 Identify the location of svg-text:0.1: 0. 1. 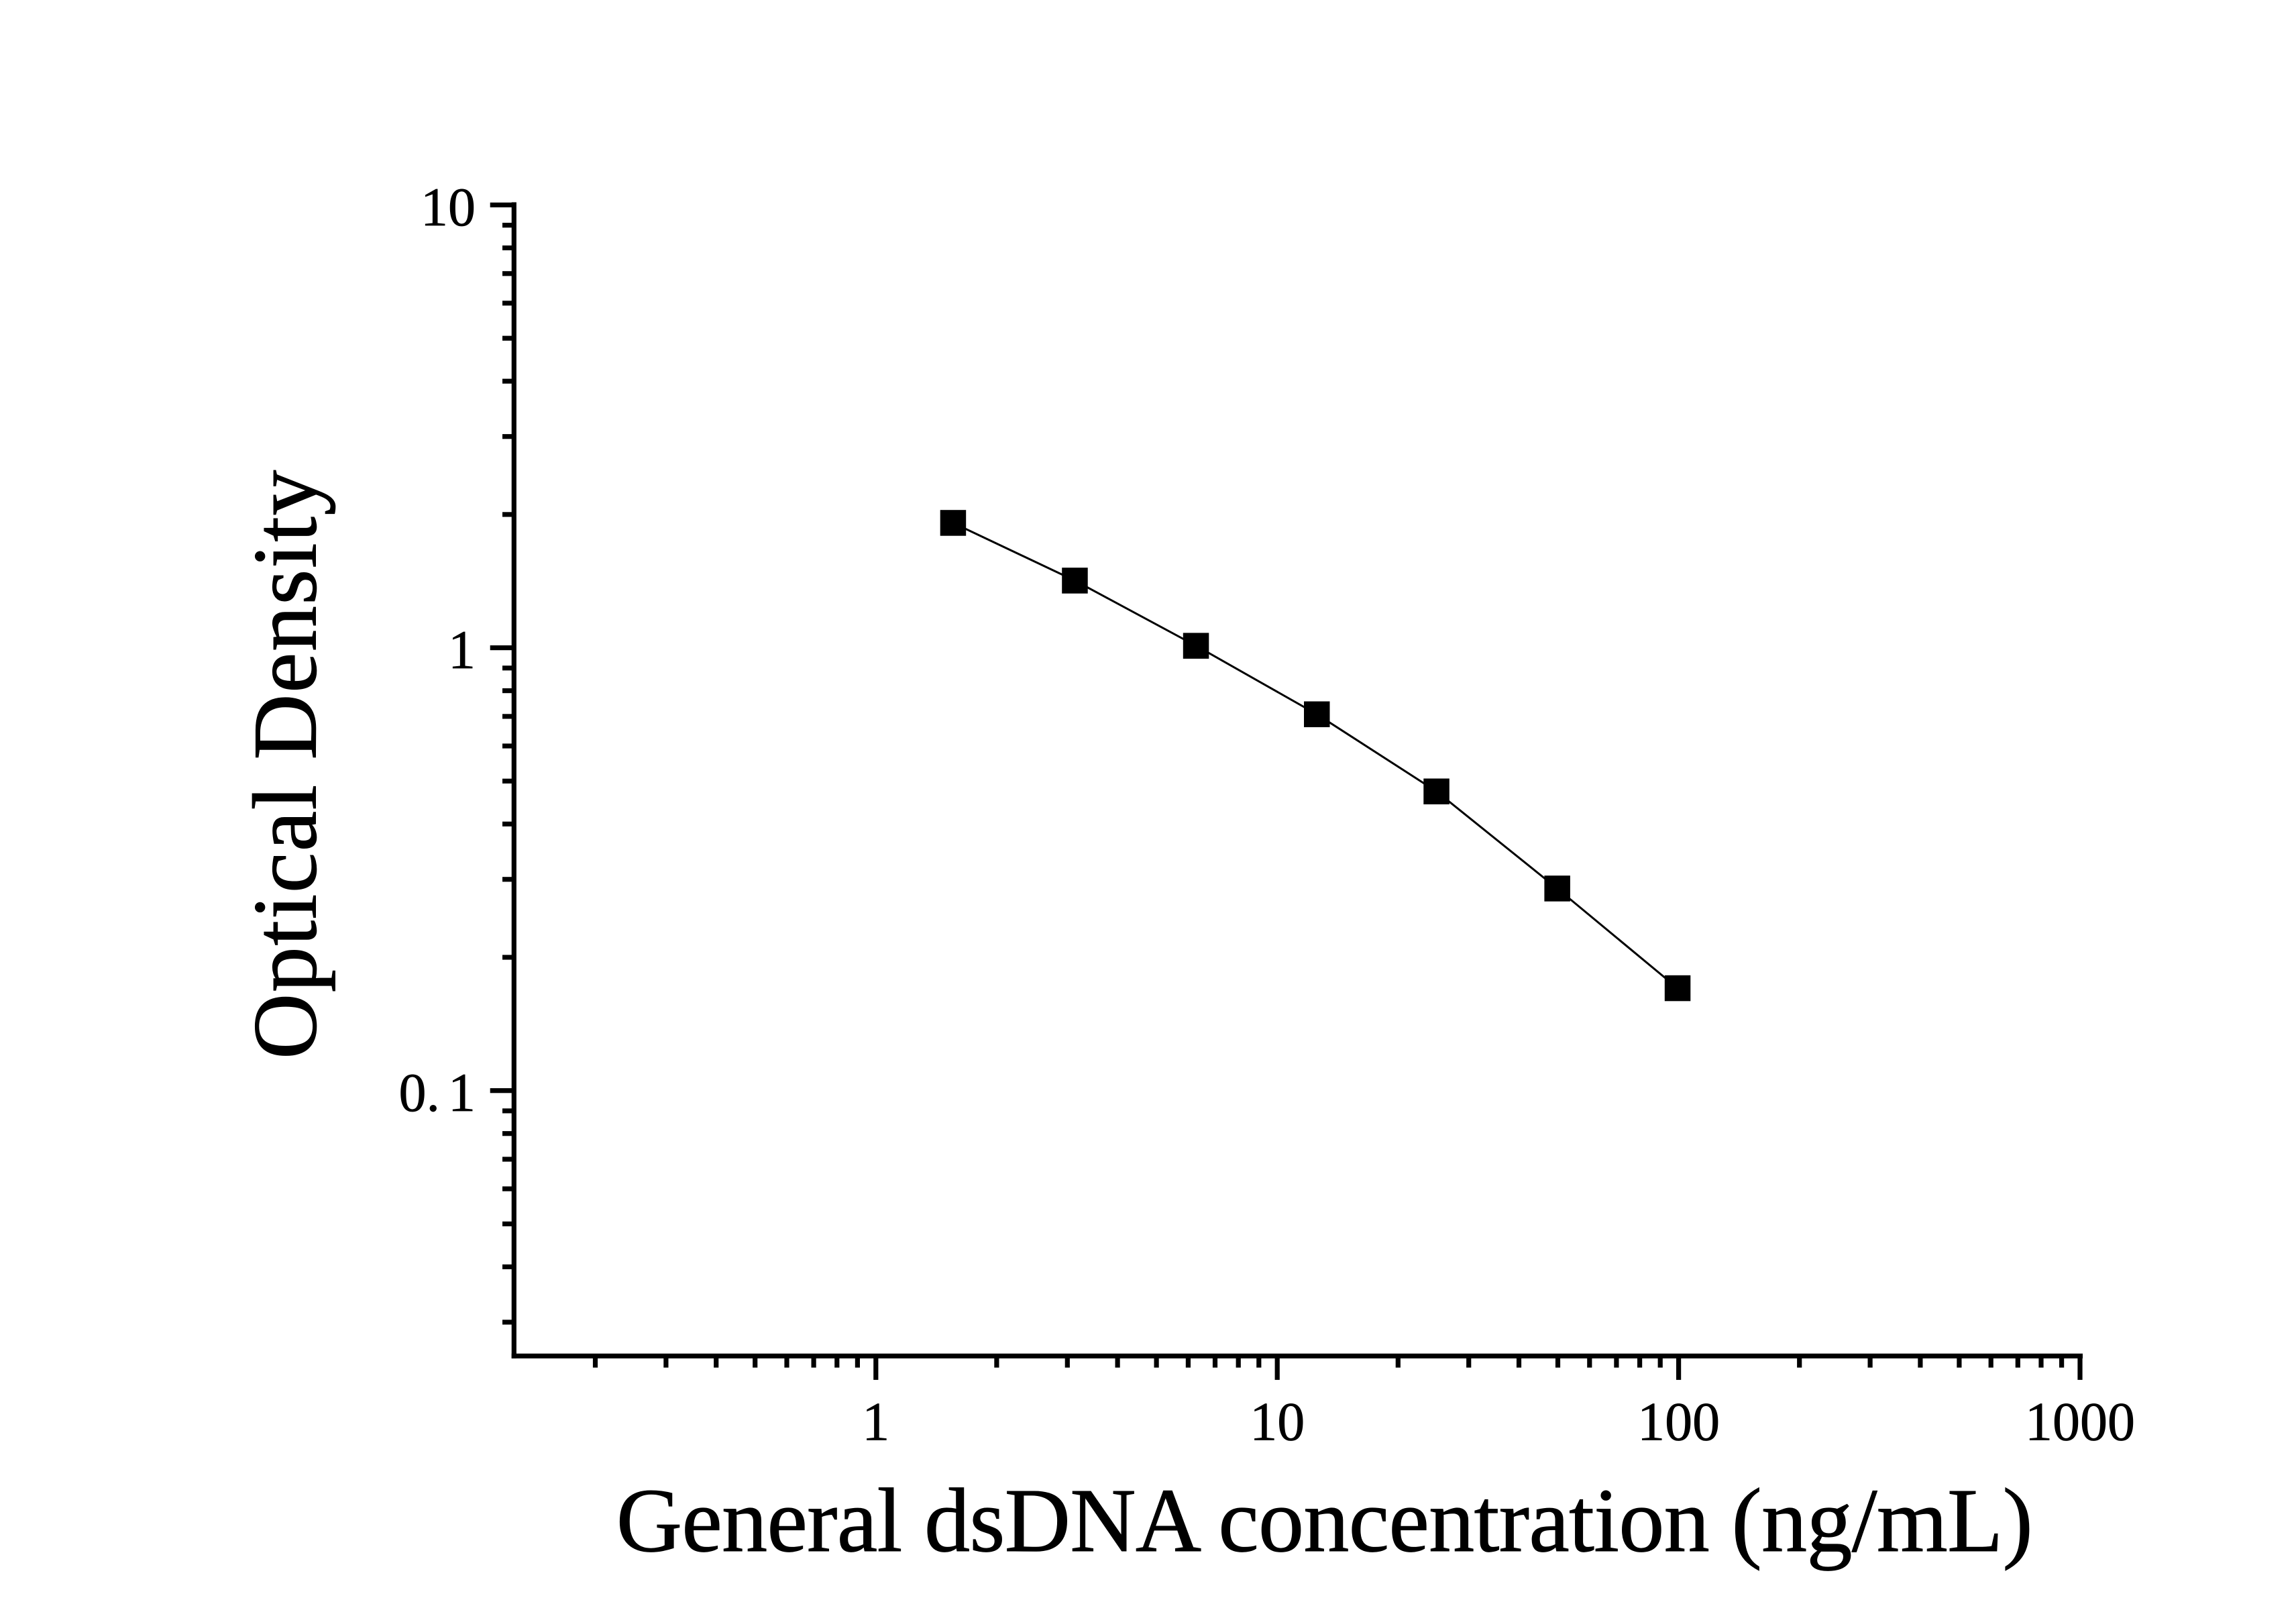
(437, 1092).